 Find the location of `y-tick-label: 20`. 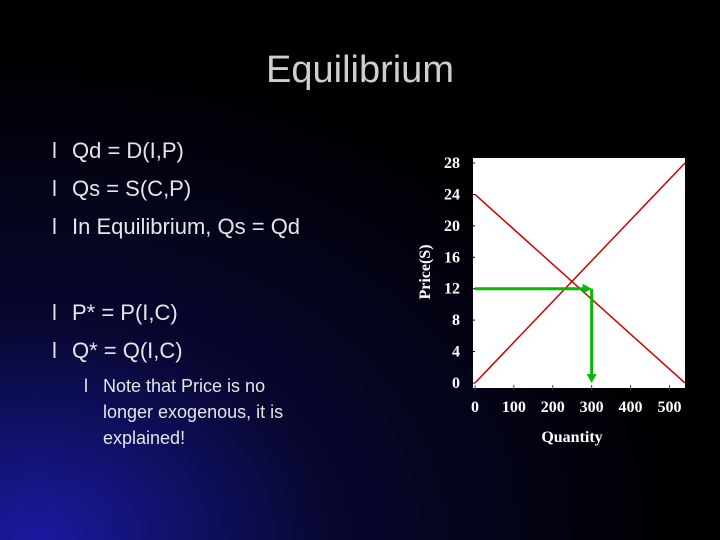

y-tick-label: 20 is located at coordinates (452, 226).